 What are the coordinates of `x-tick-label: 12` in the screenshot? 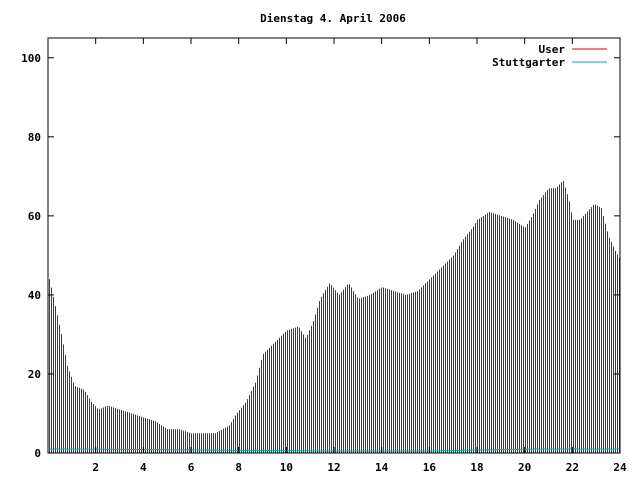 It's located at (333, 467).